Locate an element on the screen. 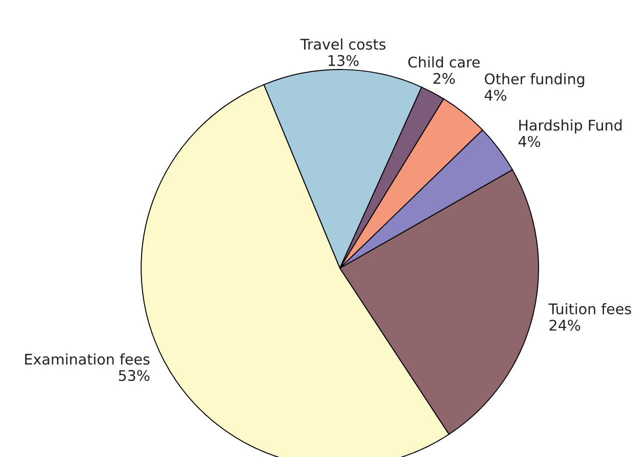  data-label: 2% is located at coordinates (444, 78).